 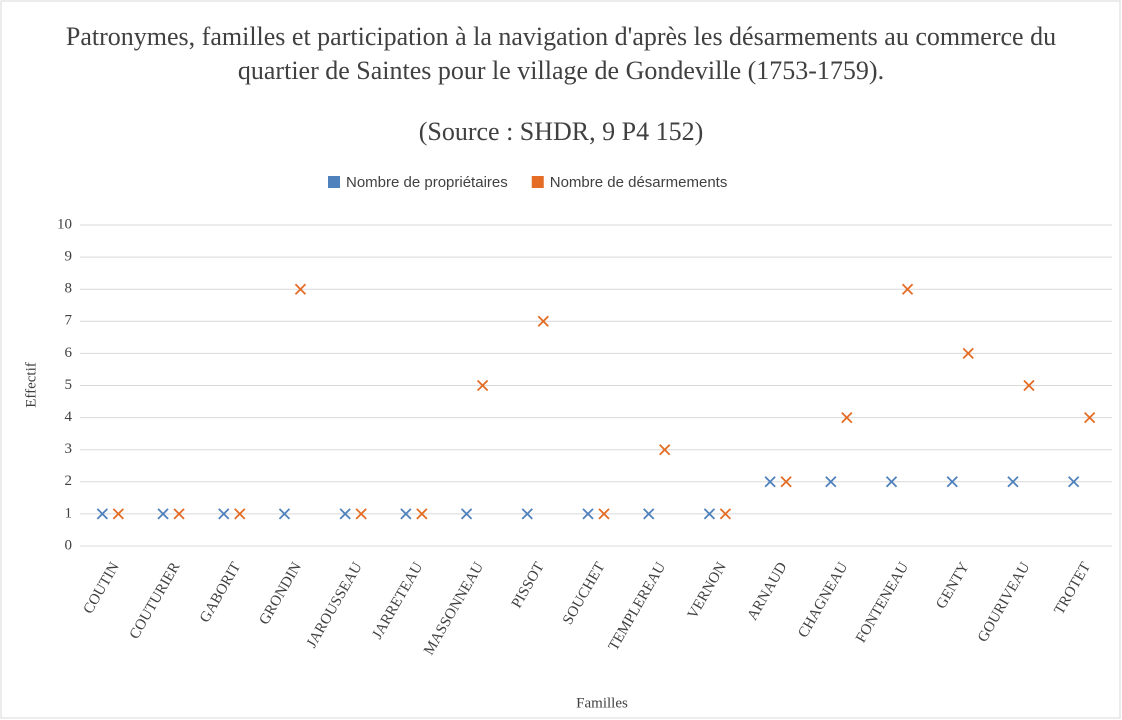 What do you see at coordinates (69, 289) in the screenshot?
I see `y-tick-label: 8` at bounding box center [69, 289].